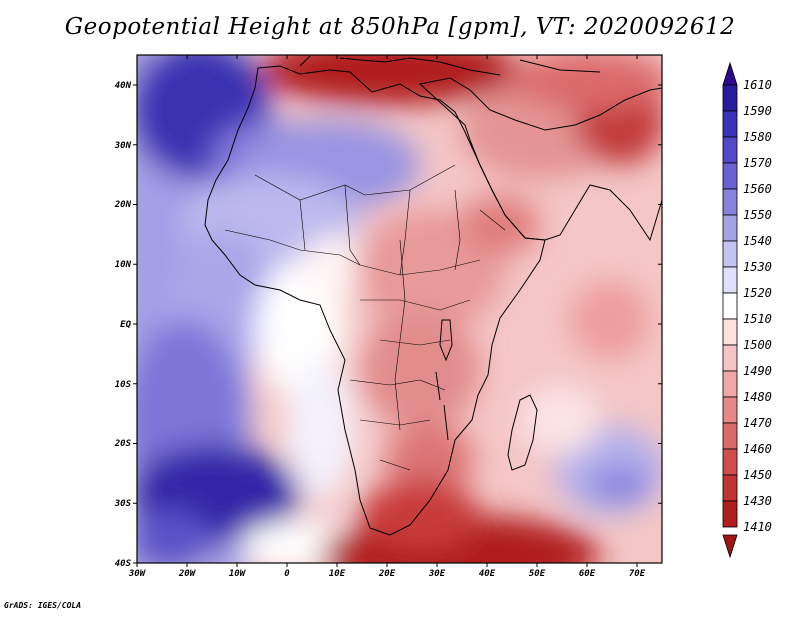 The width and height of the screenshot is (800, 618). What do you see at coordinates (337, 574) in the screenshot?
I see `lon-label: 10E` at bounding box center [337, 574].